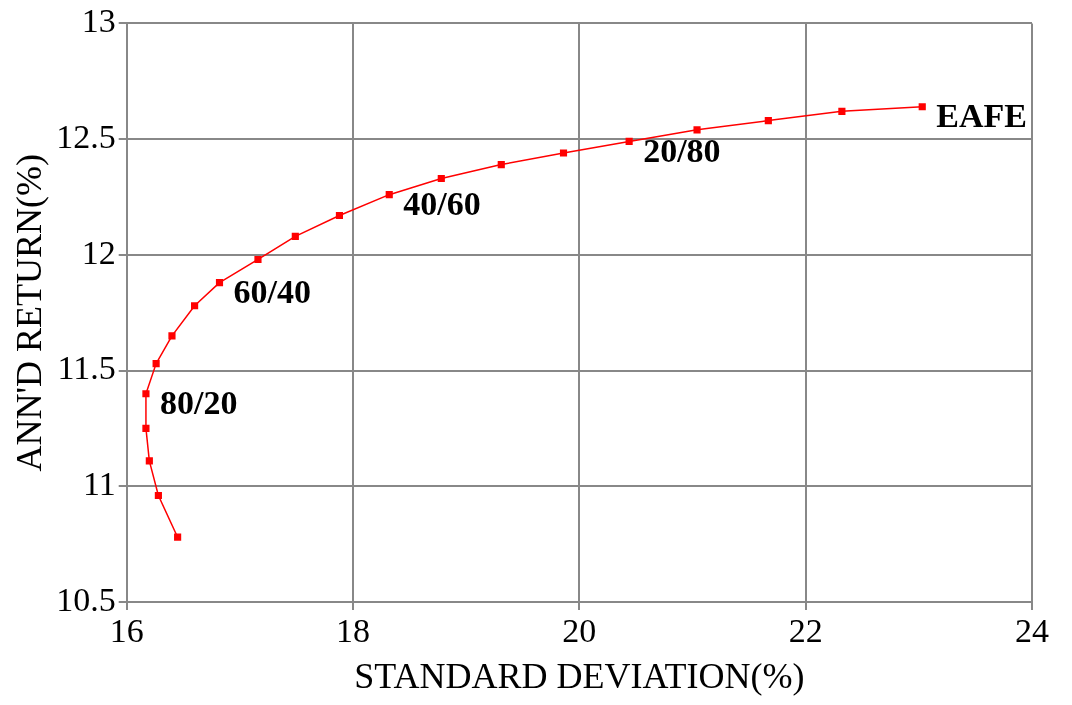 The height and width of the screenshot is (705, 1072). What do you see at coordinates (98, 21) in the screenshot?
I see `y-tick-label: 13` at bounding box center [98, 21].